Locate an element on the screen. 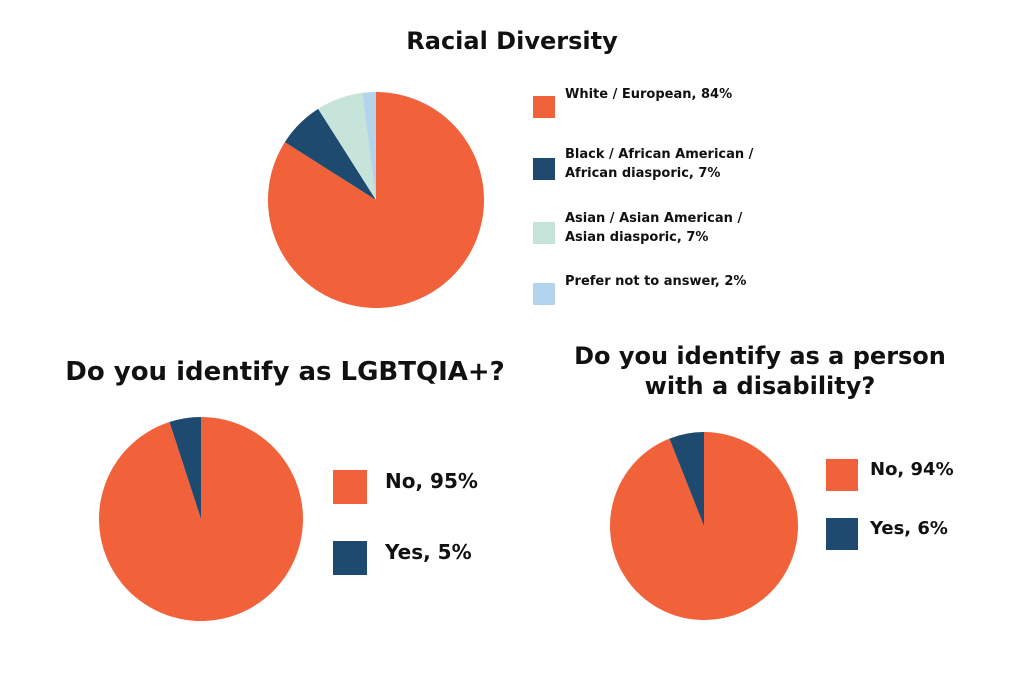 The image size is (1024, 683). legend-label: Yes, 5% is located at coordinates (428, 552).